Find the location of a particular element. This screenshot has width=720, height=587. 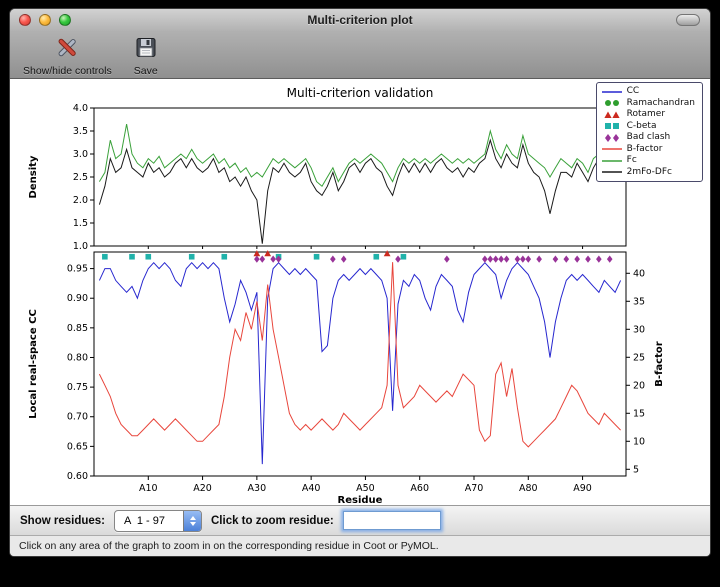

legend-label: Ramachandran is located at coordinates (660, 102).